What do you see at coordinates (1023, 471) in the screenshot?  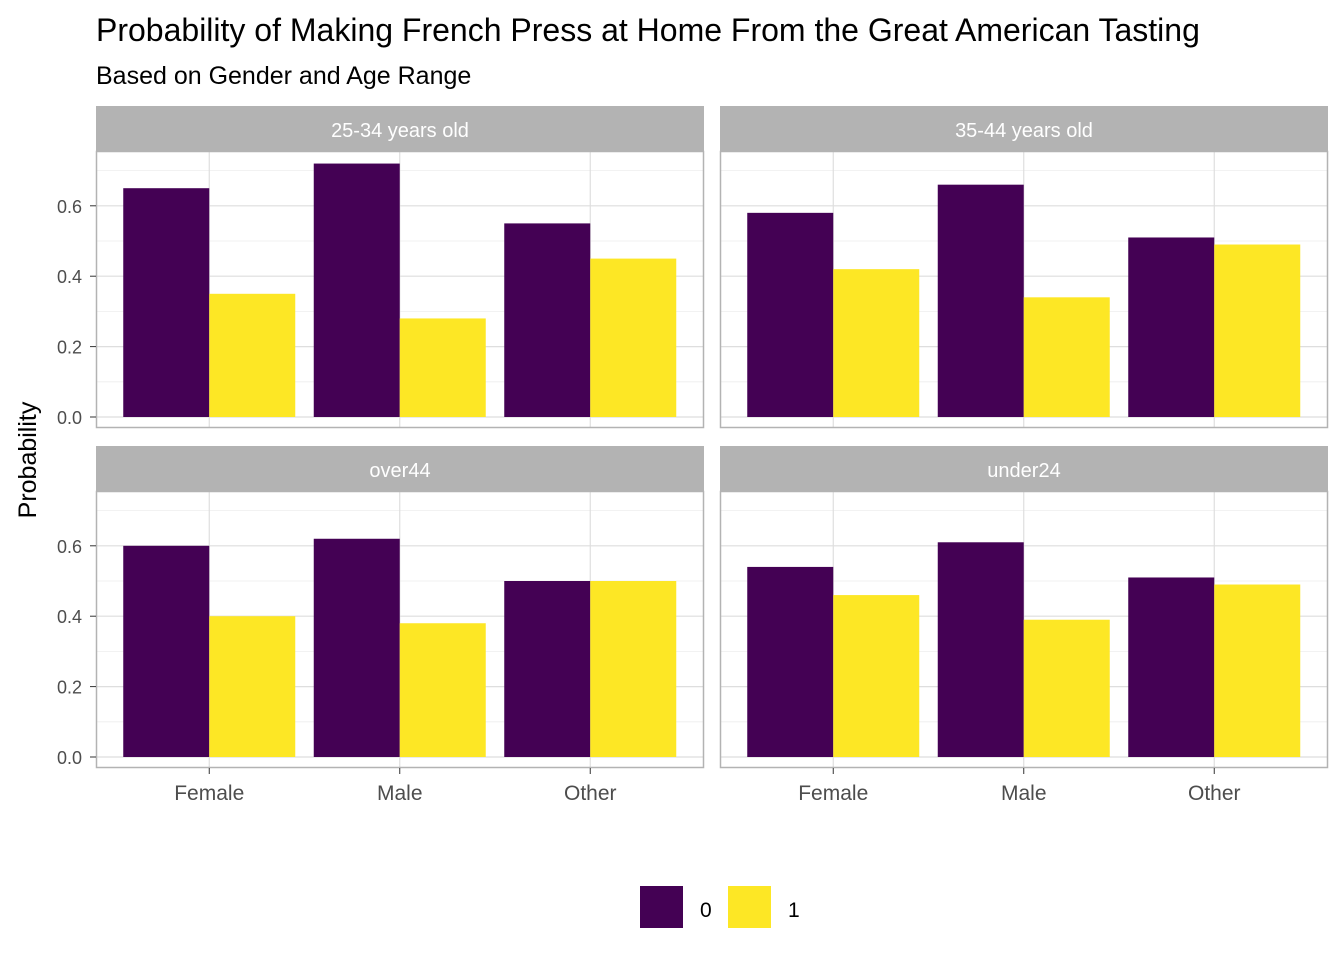 I see `facet-label: under24` at bounding box center [1023, 471].